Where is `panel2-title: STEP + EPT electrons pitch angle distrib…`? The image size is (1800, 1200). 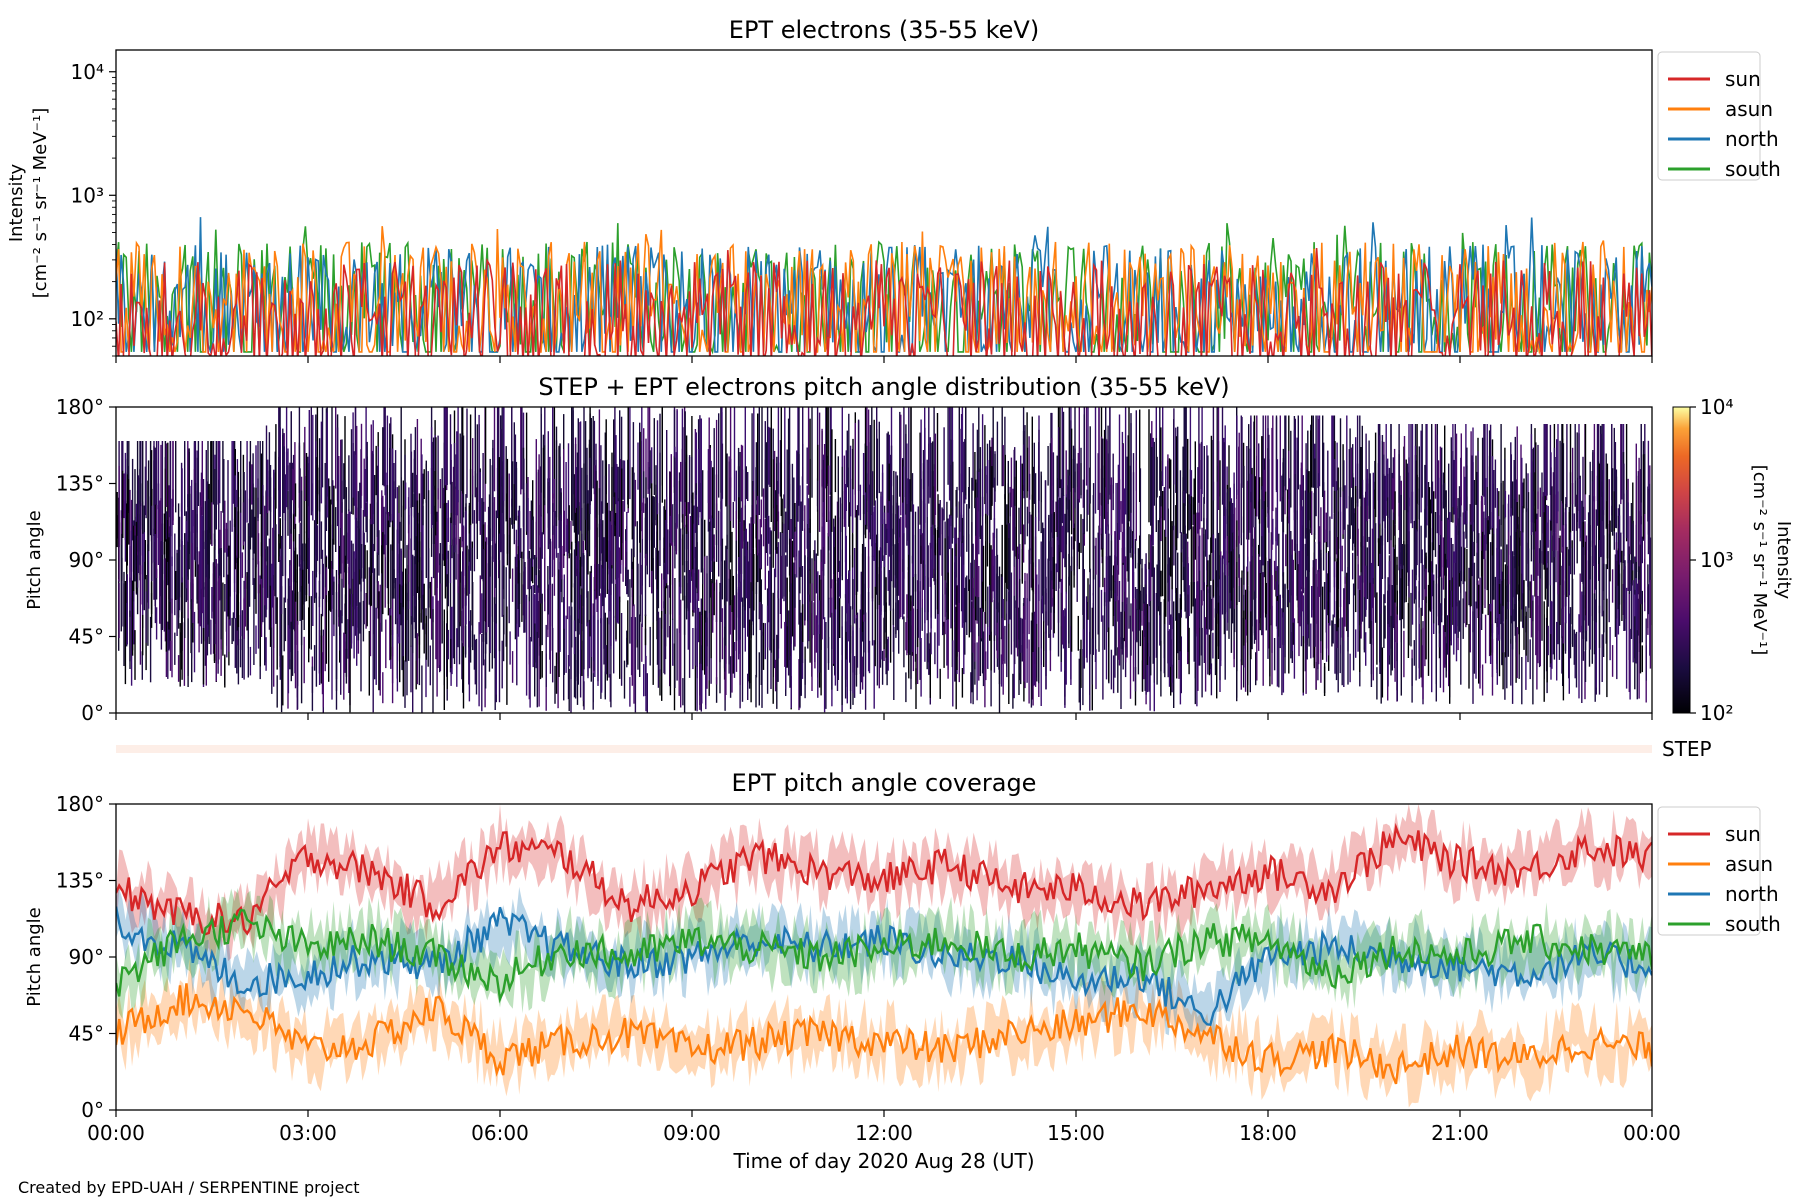 panel2-title: STEP + EPT electrons pitch angle distrib… is located at coordinates (883, 387).